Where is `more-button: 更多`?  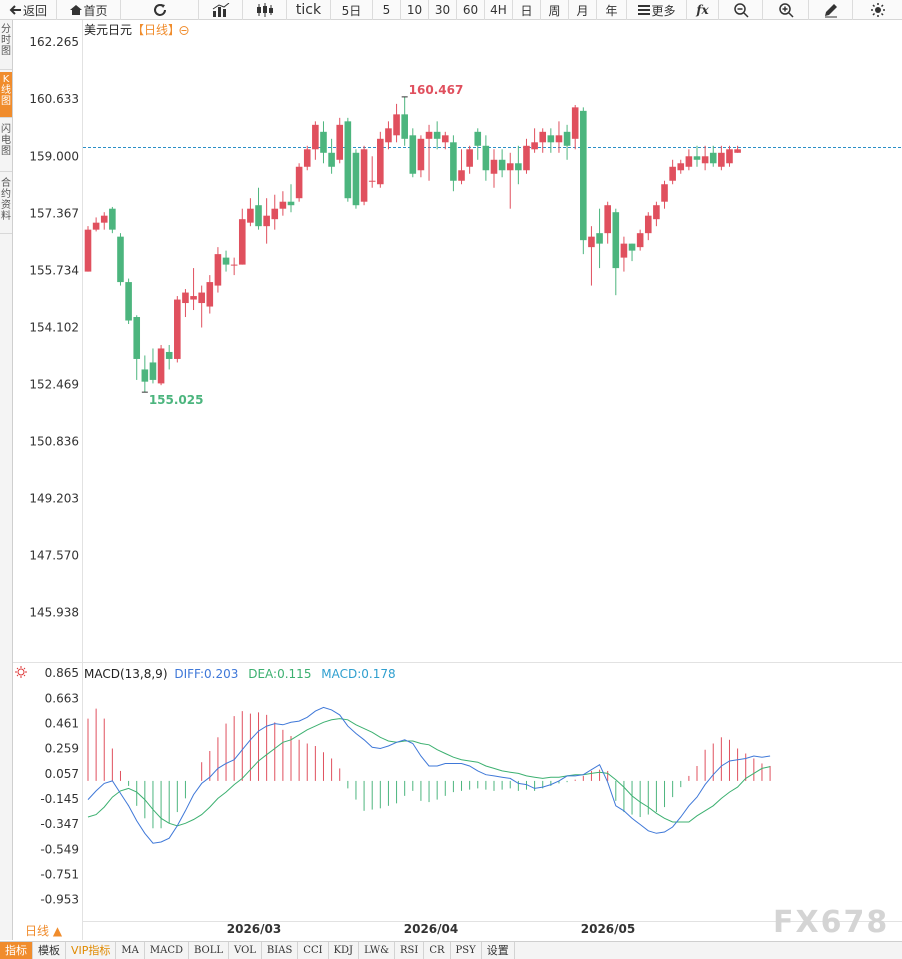
more-button: 更多 is located at coordinates (657, 10).